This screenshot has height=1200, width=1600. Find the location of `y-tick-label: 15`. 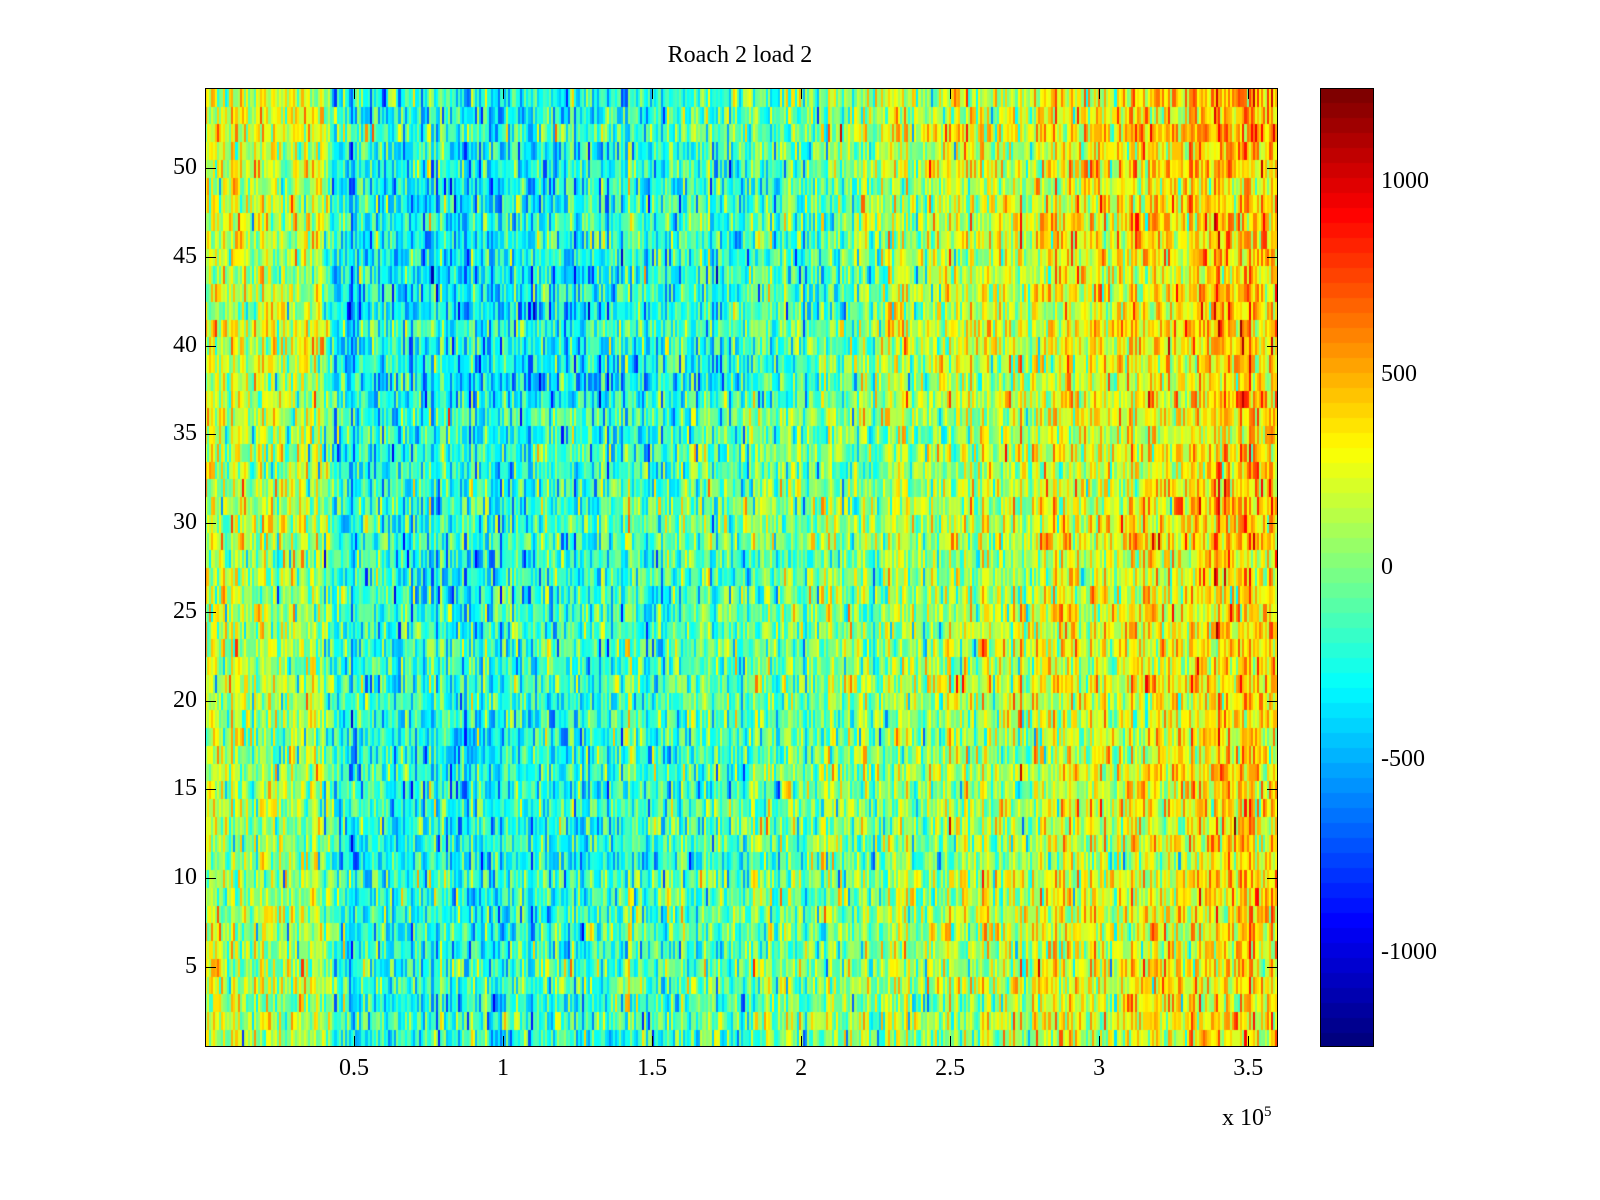

y-tick-label: 15 is located at coordinates (185, 788).